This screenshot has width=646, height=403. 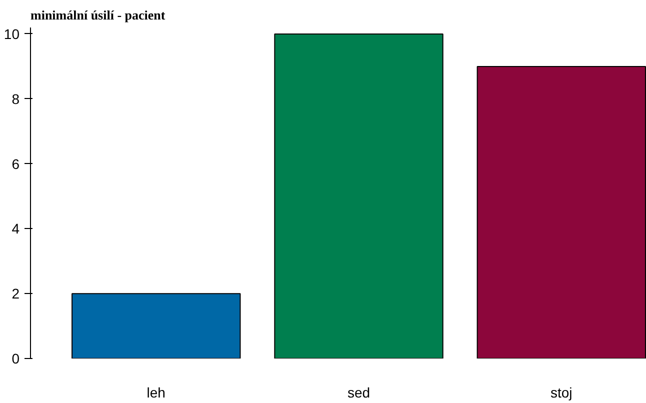 I want to click on y-tick-label: 4, so click(x=16, y=228).